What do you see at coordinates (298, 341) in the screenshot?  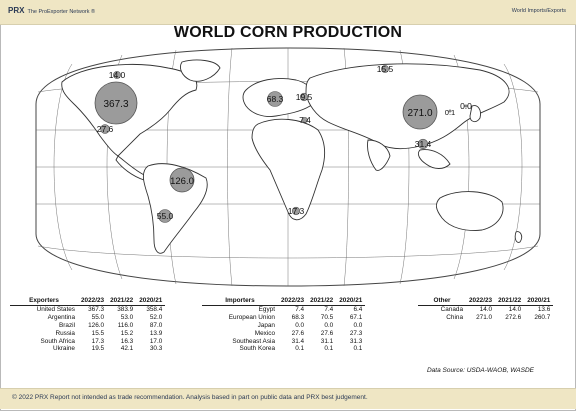 I see `cell: 31.4` at bounding box center [298, 341].